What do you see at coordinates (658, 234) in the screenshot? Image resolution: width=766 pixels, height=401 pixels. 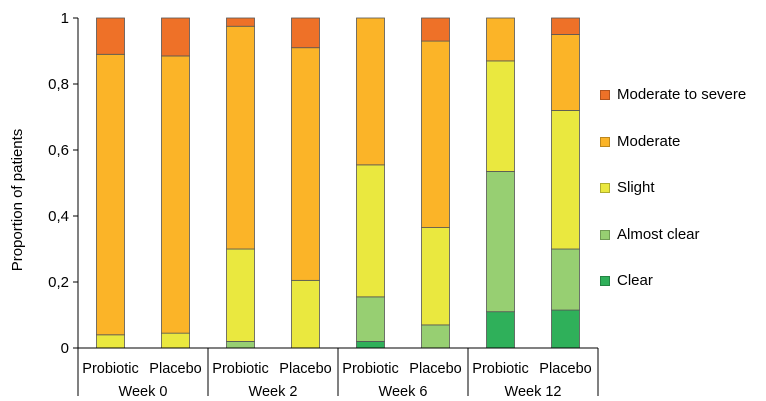 I see `legend-label: Almost clear` at bounding box center [658, 234].